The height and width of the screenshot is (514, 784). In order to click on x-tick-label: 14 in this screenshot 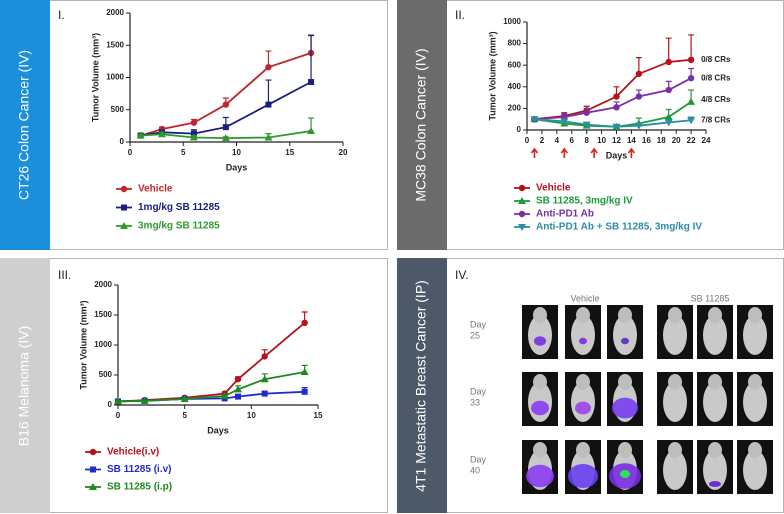, I will do `click(631, 140)`.